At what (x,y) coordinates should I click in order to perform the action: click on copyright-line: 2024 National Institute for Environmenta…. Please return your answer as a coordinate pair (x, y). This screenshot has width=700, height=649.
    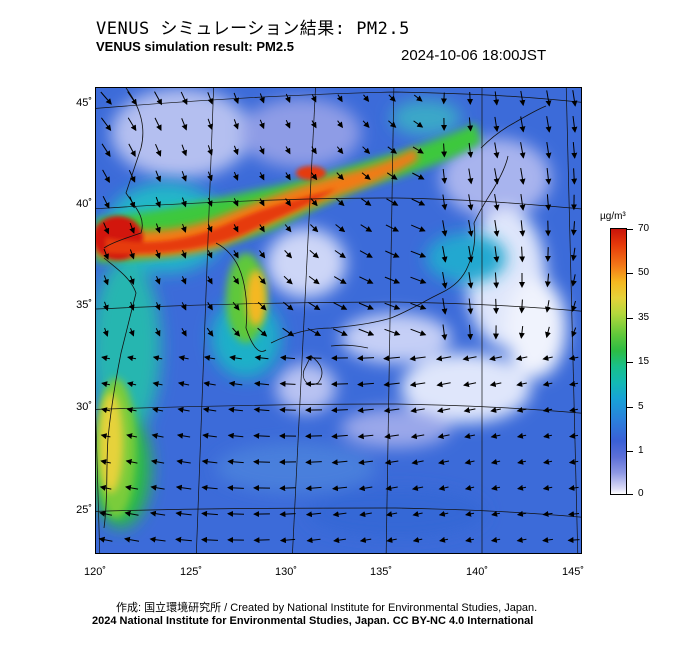
    Looking at the image, I should click on (313, 621).